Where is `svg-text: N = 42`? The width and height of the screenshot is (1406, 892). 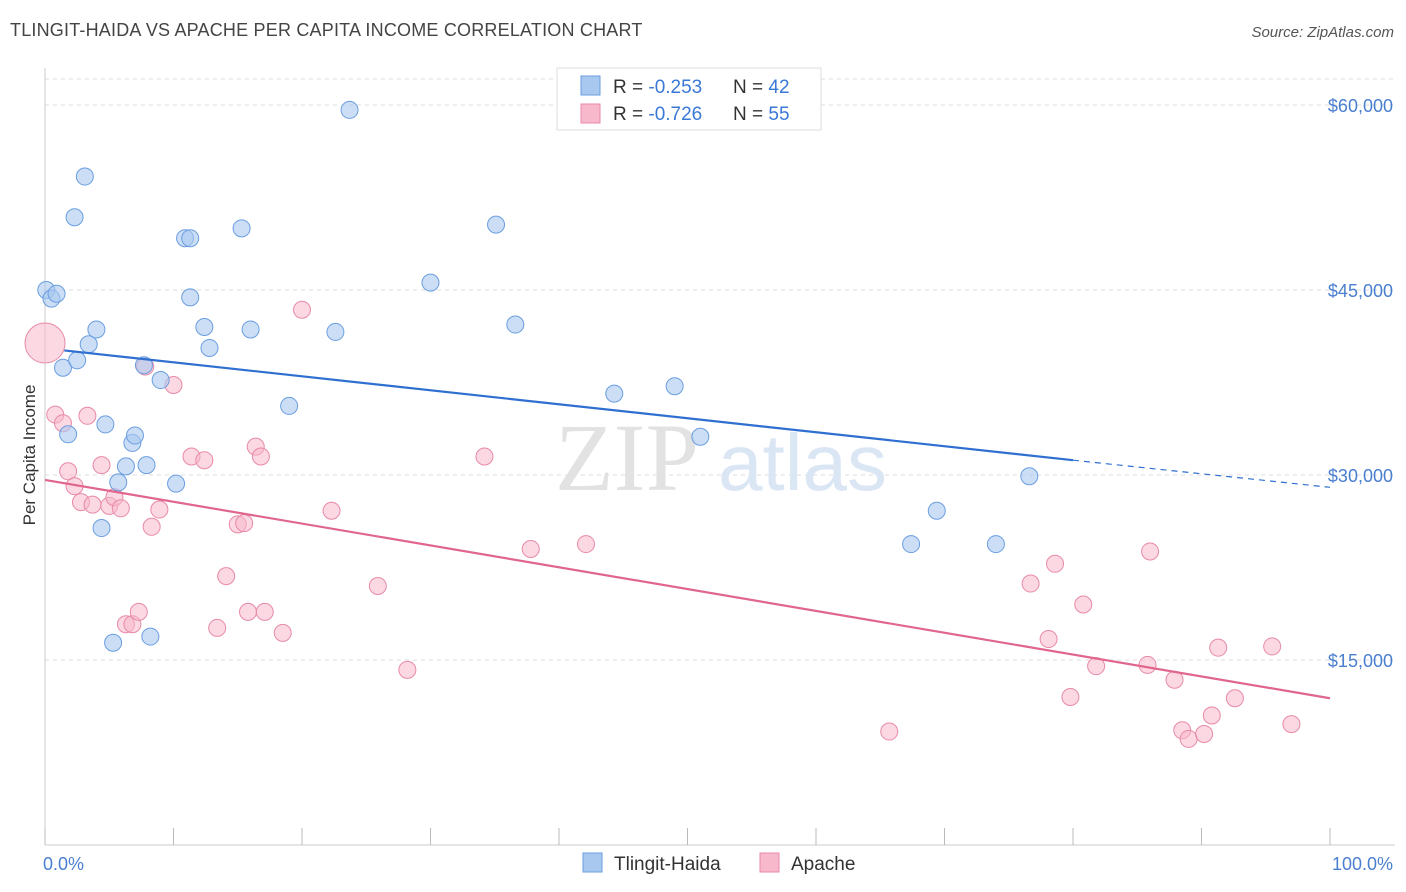 svg-text: N = 42 is located at coordinates (761, 87).